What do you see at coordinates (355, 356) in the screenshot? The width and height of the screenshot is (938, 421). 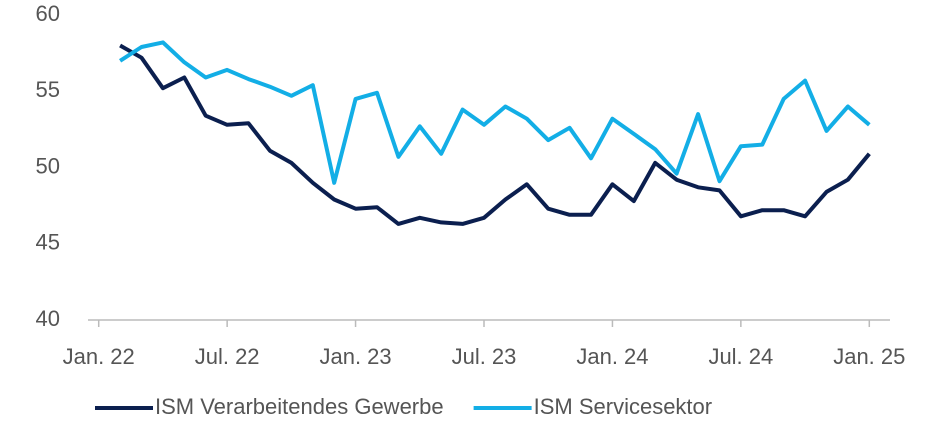 I see `x-tick-label: Jan. 23` at bounding box center [355, 356].